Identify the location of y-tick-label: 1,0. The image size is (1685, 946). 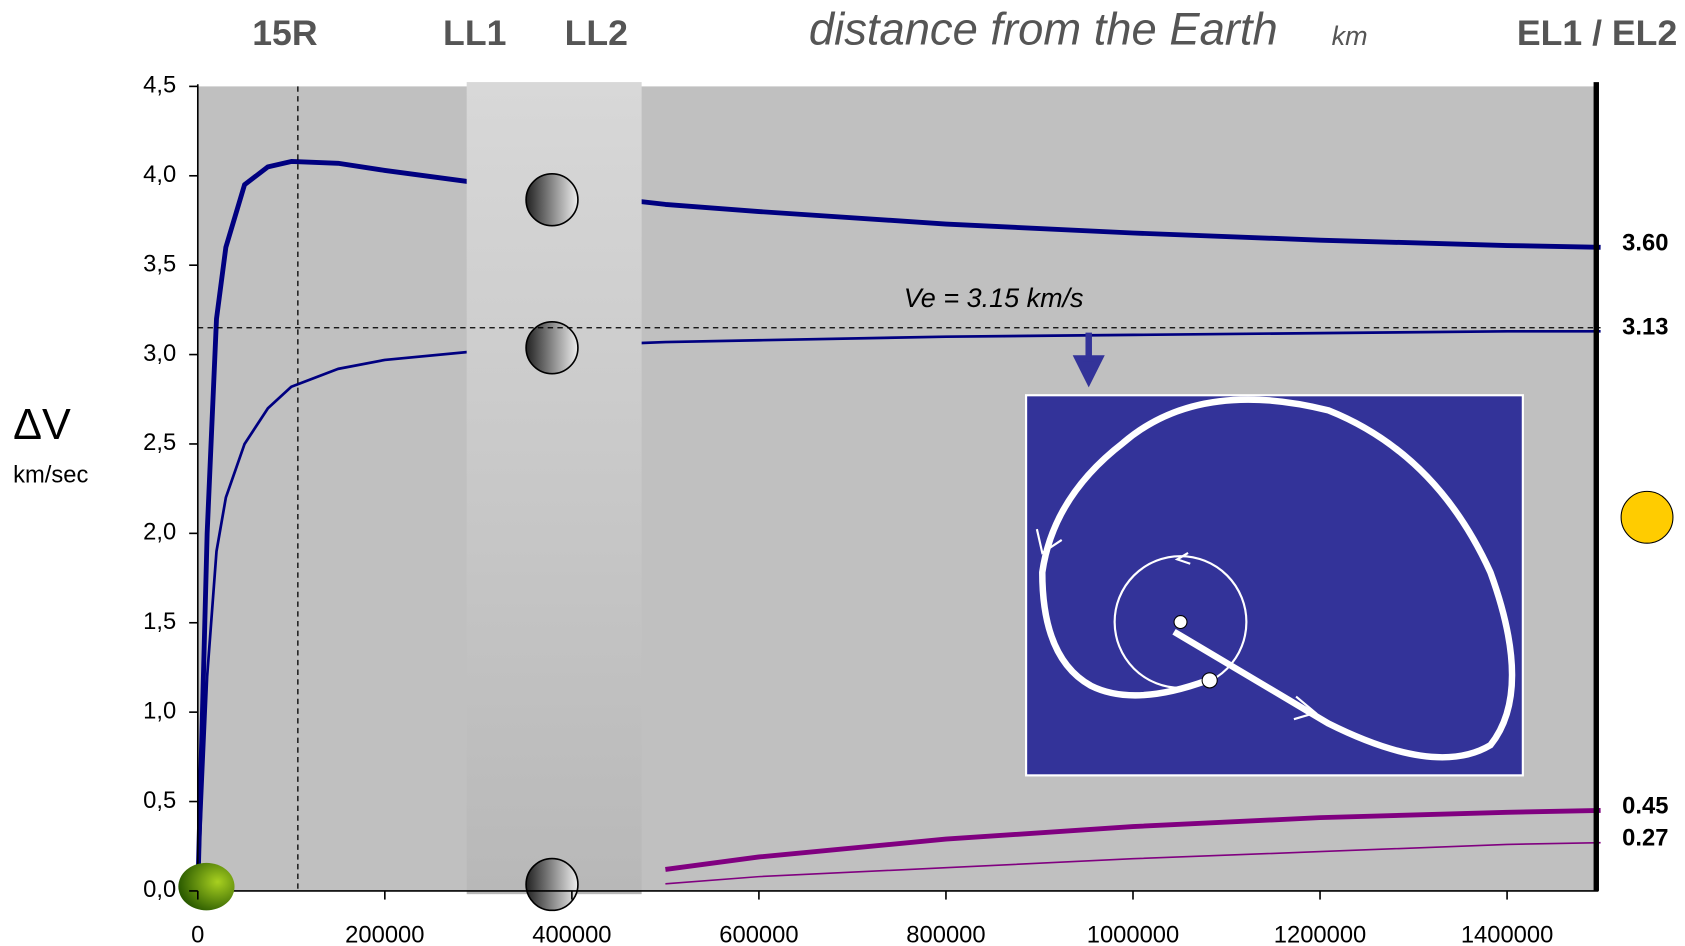
(159, 710).